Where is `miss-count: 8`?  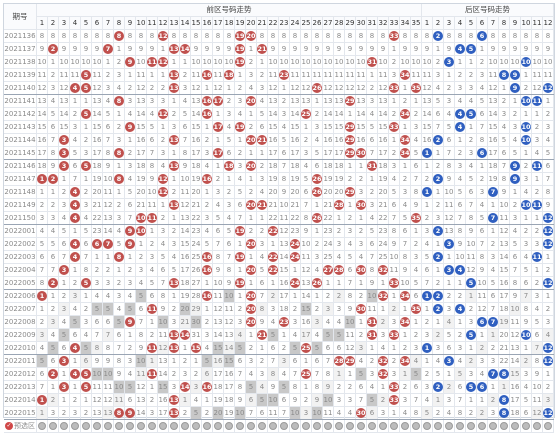 miss-count: 8 is located at coordinates (548, 192).